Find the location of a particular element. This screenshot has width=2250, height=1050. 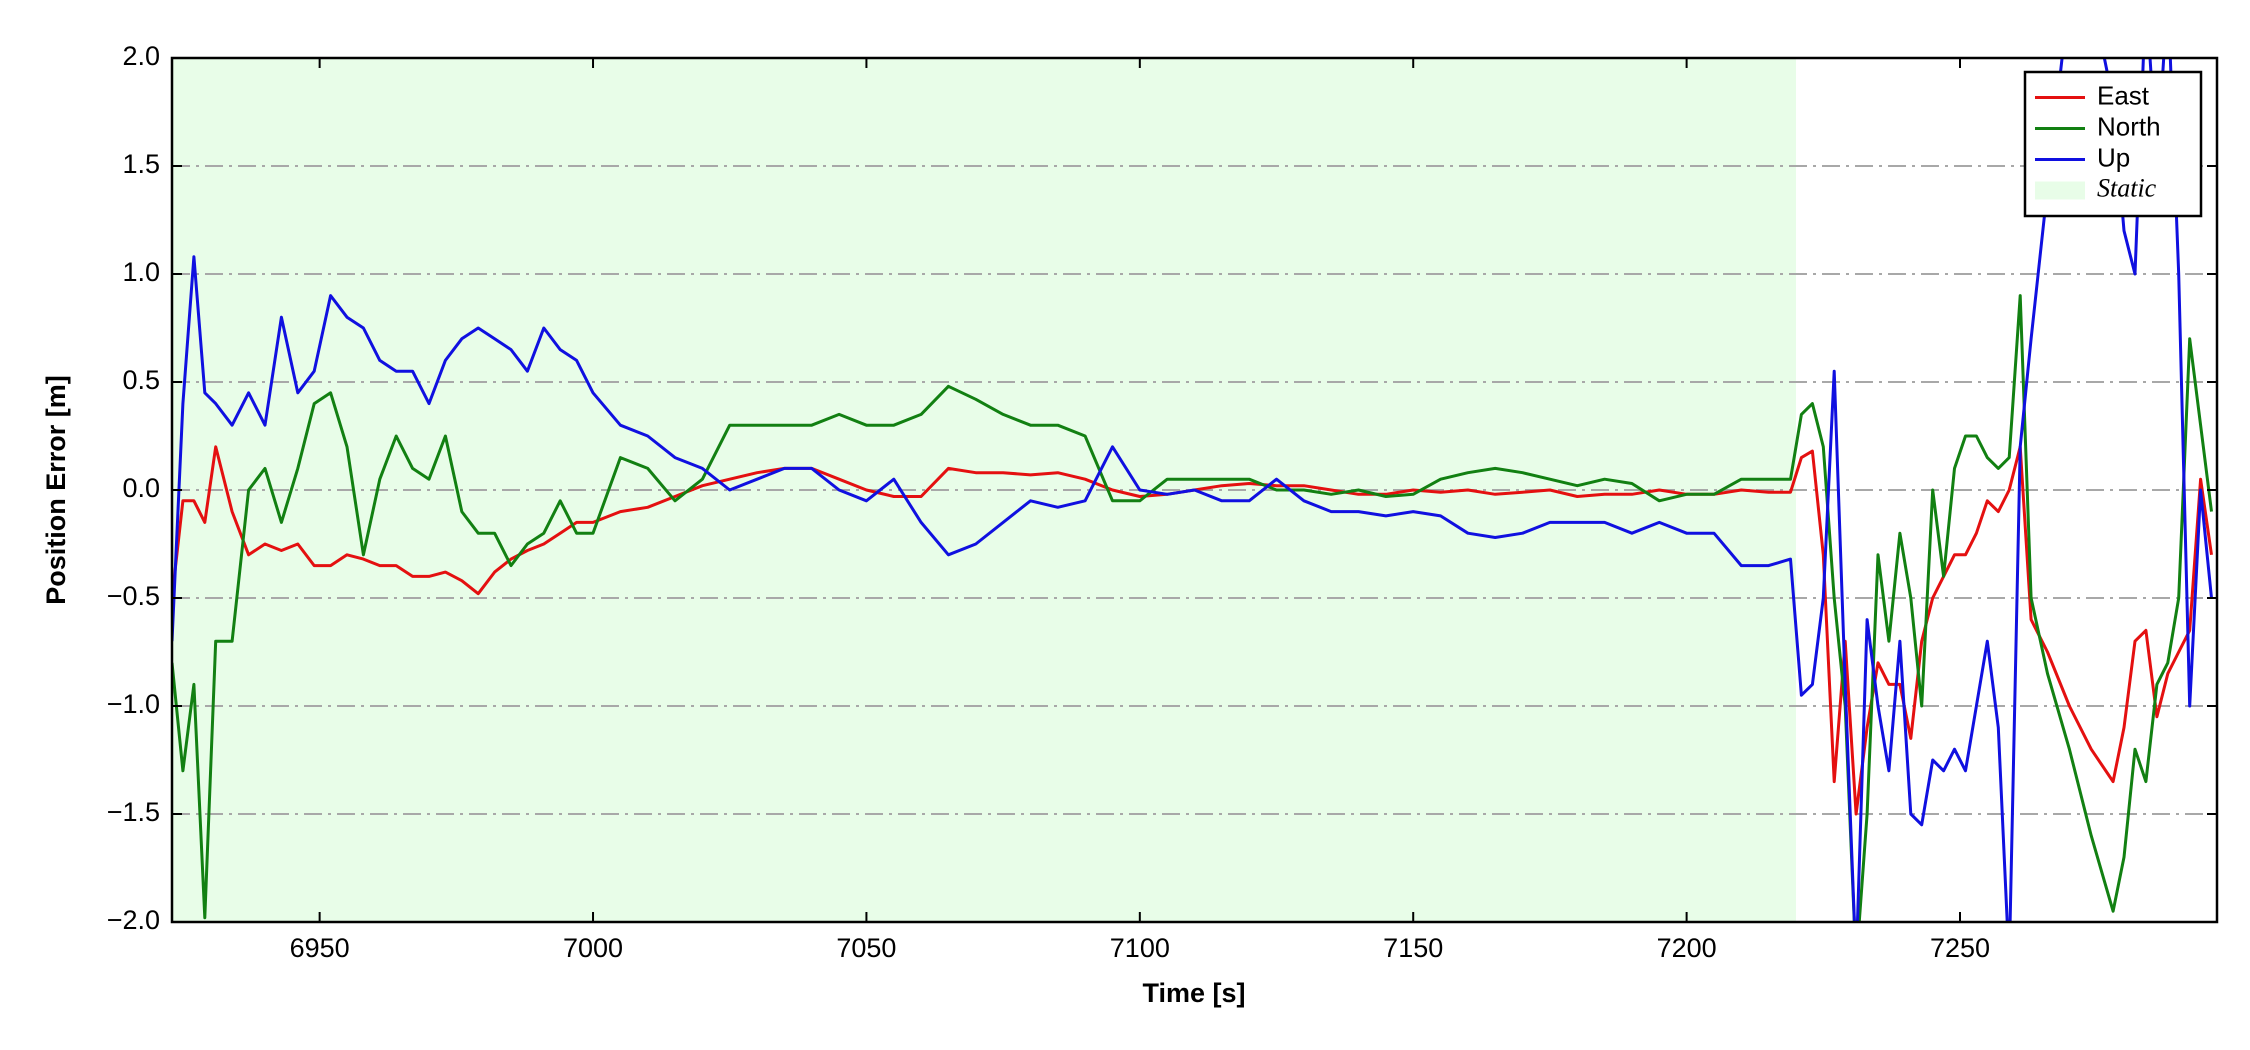

legend-swatch is located at coordinates (2060, 190).